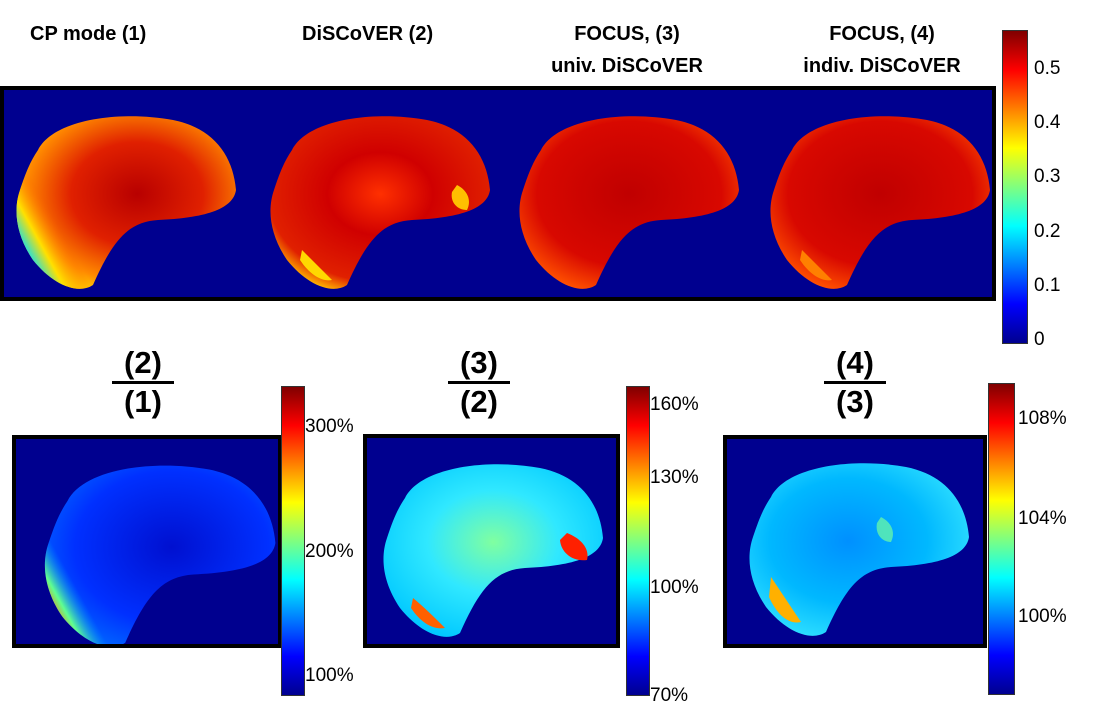 The height and width of the screenshot is (722, 1109). I want to click on ratio-colorbar-tick: 108%, so click(1042, 418).